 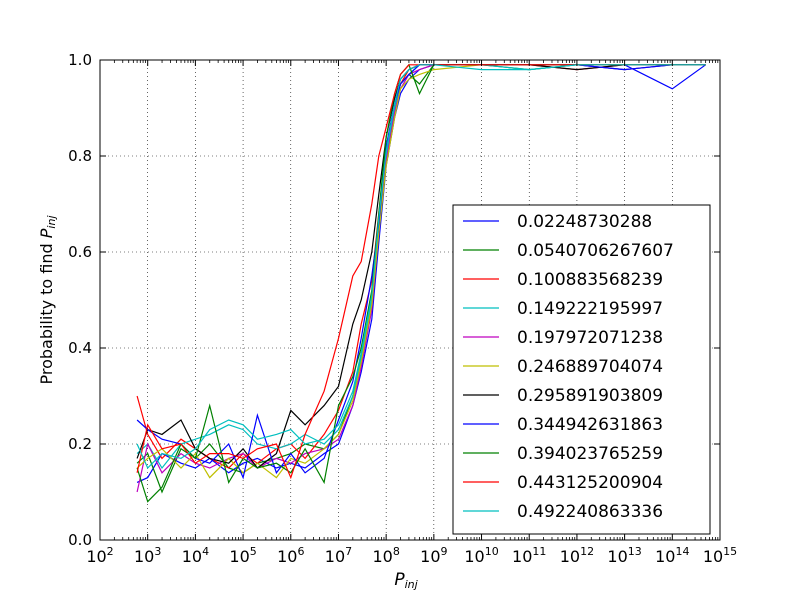 I want to click on legend-label-9: 0.394023765259, so click(x=590, y=454).